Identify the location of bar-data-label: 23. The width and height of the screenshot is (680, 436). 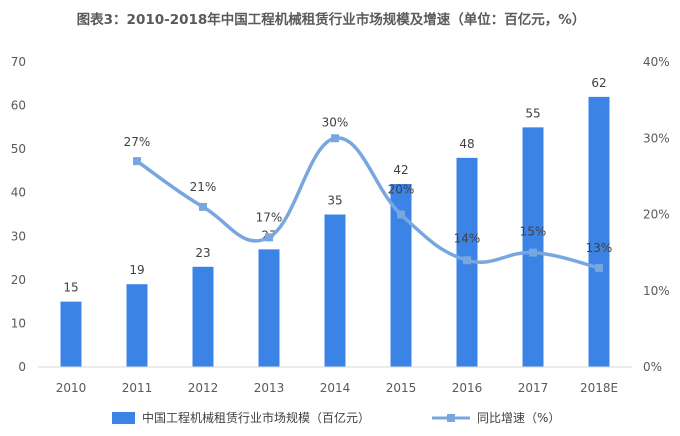
(202, 253).